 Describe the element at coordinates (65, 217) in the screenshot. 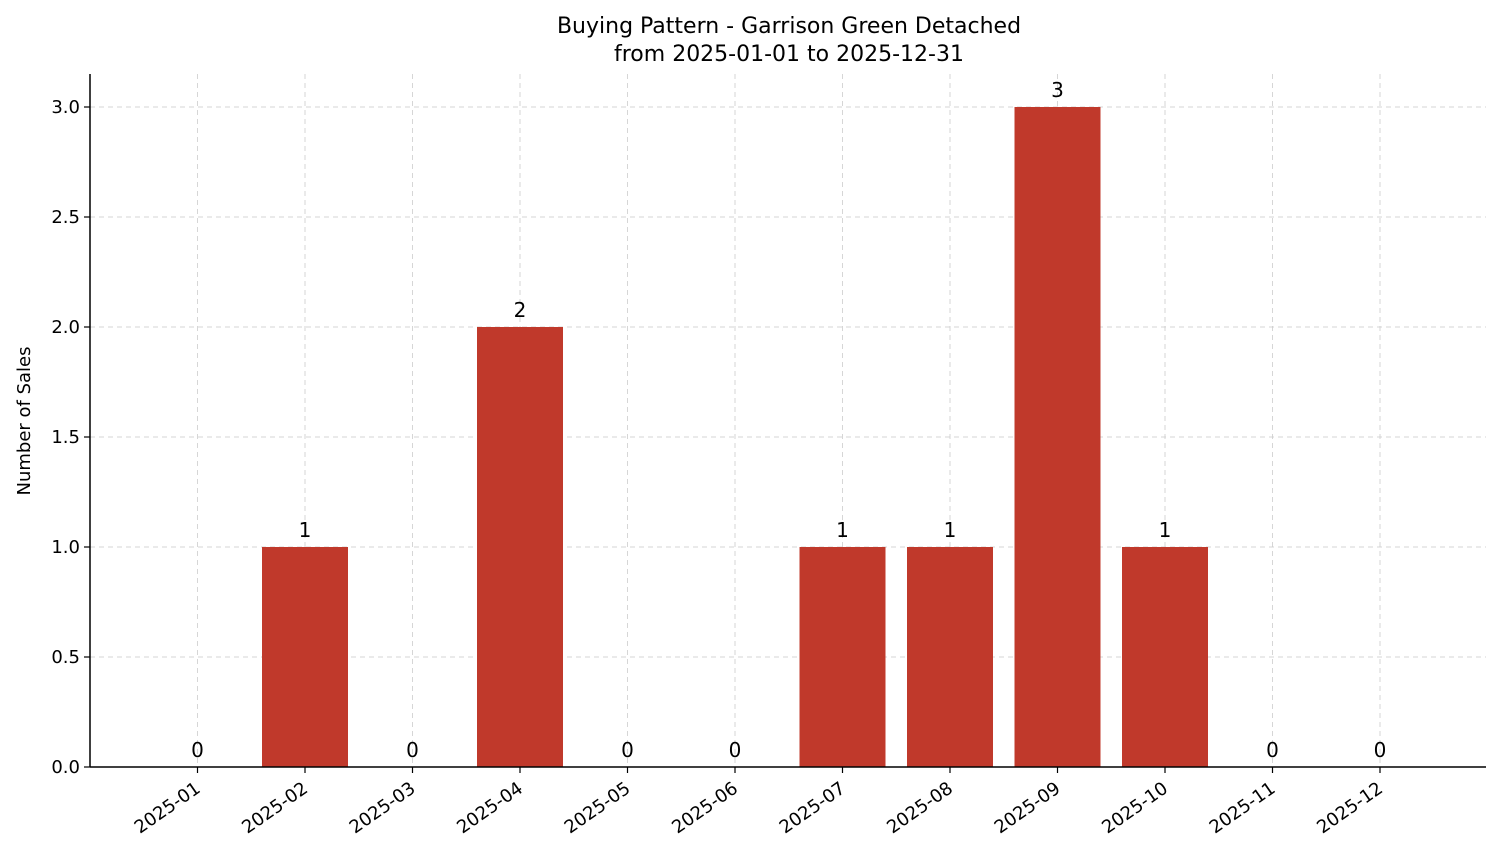

I see `y-tick-label: 2.5` at that location.